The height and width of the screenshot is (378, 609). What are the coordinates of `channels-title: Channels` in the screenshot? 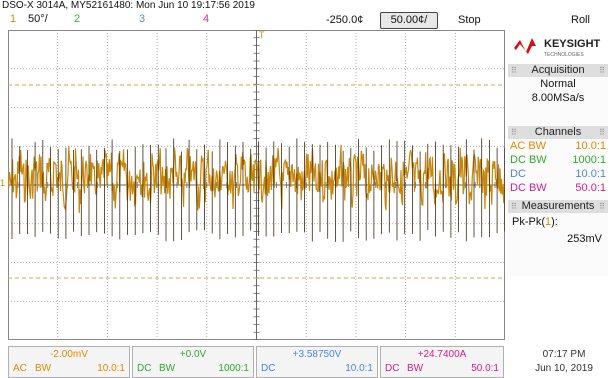 It's located at (558, 132).